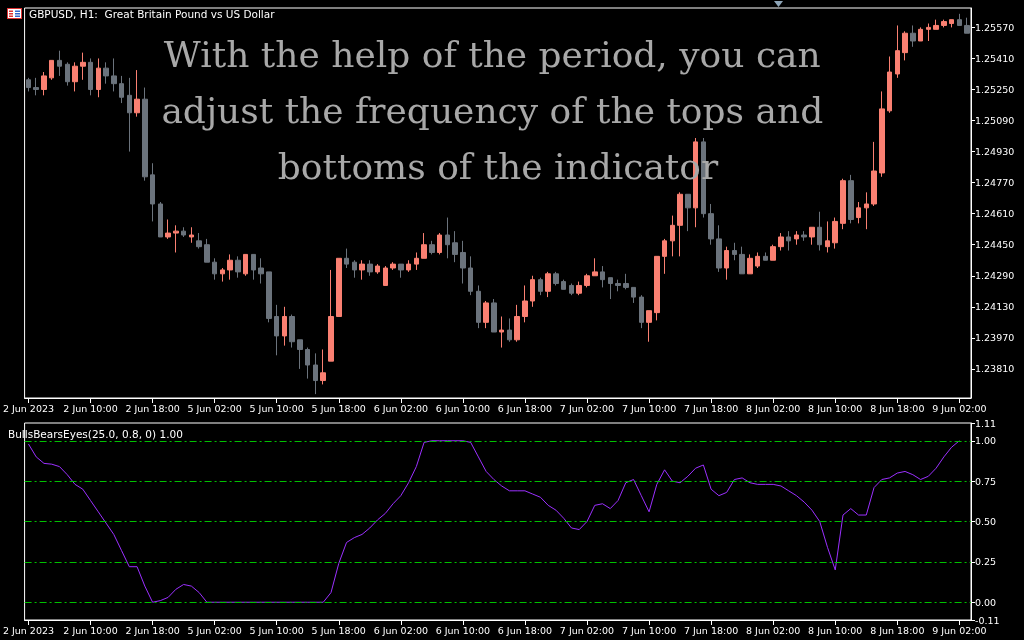 This screenshot has height=640, width=1024. I want to click on x-tick-label: 5 Jun 02:00, so click(214, 408).